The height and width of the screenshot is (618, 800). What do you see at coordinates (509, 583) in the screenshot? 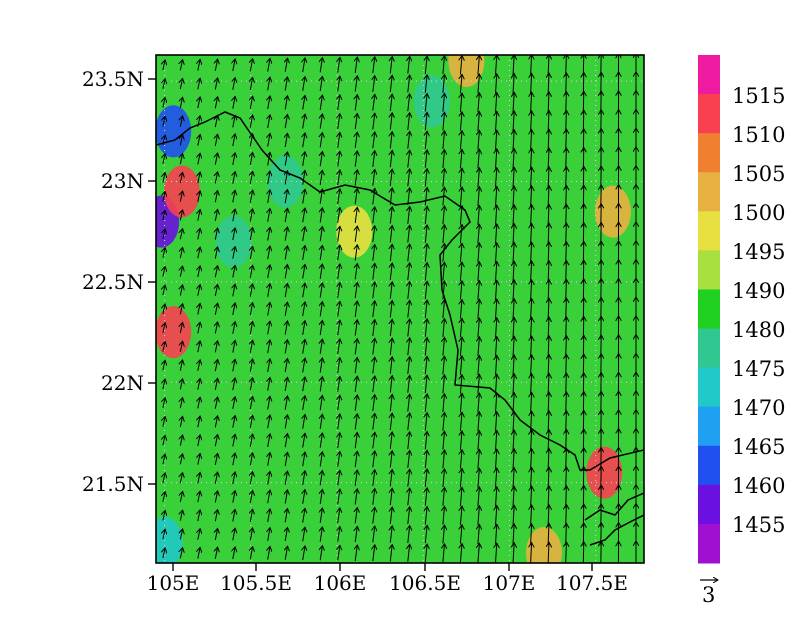
I see `lon-tick-label: 107E` at bounding box center [509, 583].